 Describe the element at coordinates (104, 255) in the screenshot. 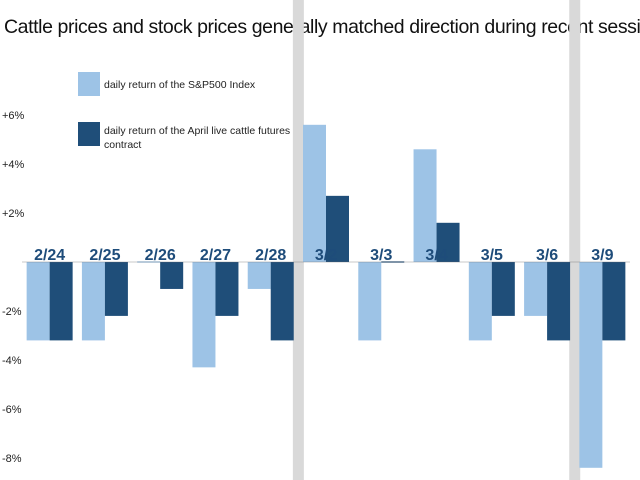

I see `category-label: 2/25` at that location.